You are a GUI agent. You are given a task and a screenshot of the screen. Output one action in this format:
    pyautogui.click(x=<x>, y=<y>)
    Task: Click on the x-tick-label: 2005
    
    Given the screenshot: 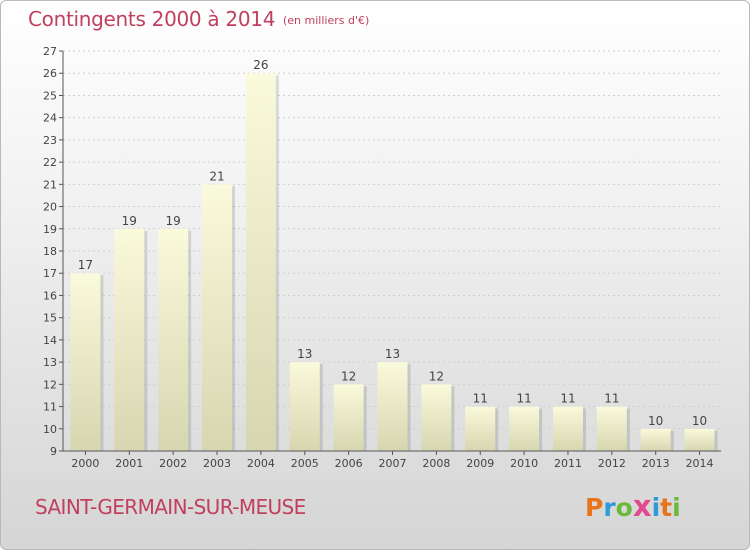 What is the action you would take?
    pyautogui.click(x=305, y=463)
    